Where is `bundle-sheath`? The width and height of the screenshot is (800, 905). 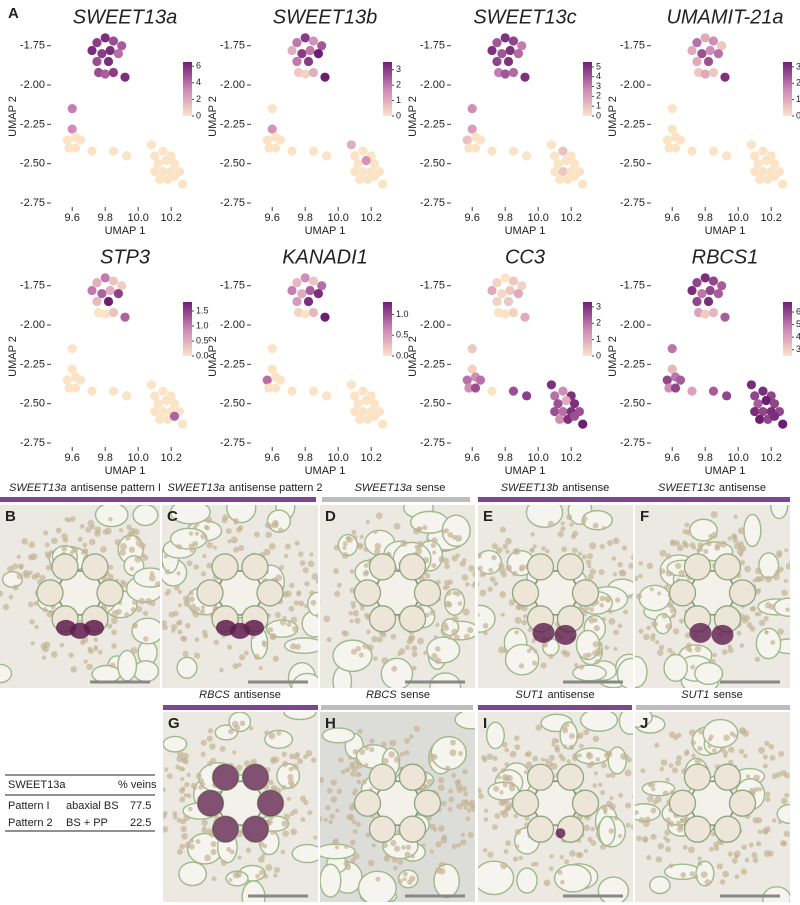
bundle-sheath is located at coordinates (727, 829).